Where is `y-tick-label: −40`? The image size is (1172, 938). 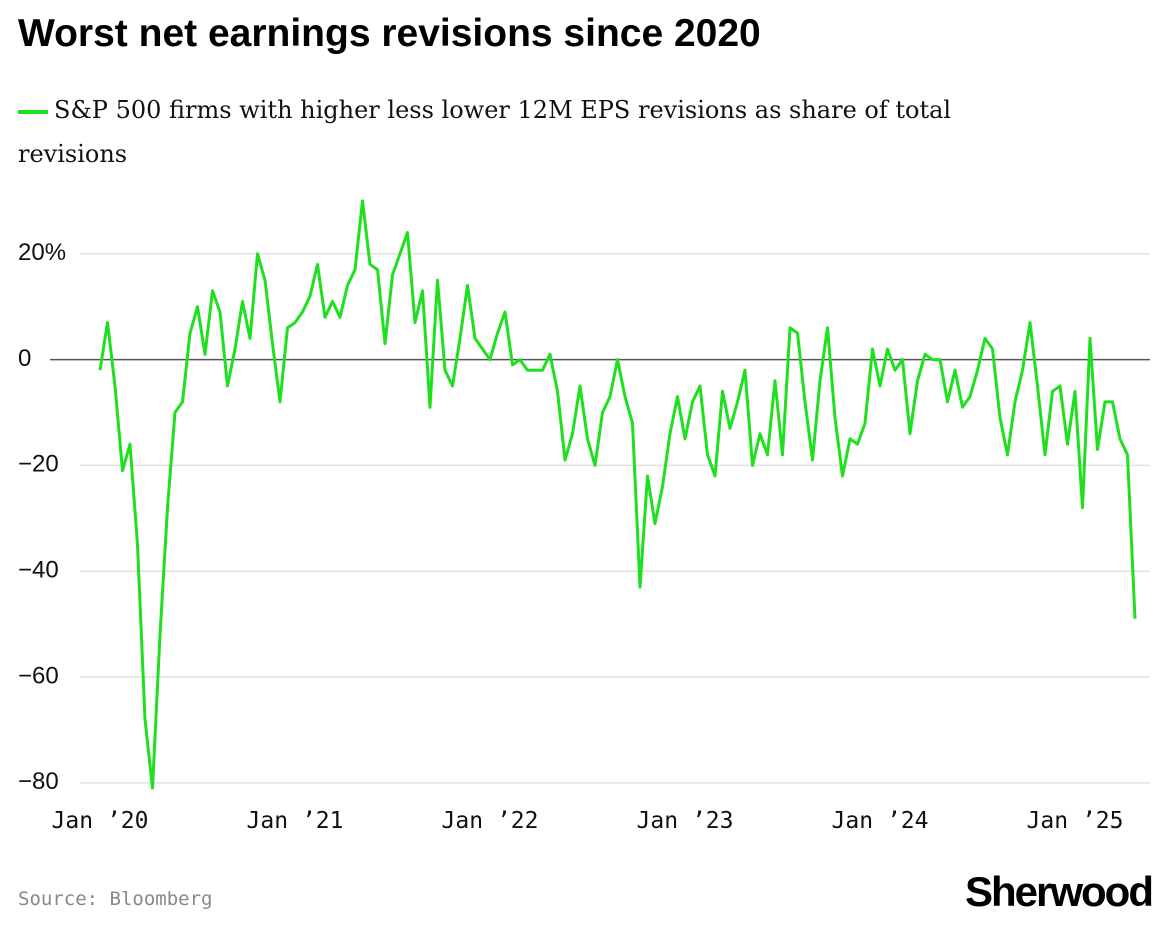
y-tick-label: −40 is located at coordinates (38, 570).